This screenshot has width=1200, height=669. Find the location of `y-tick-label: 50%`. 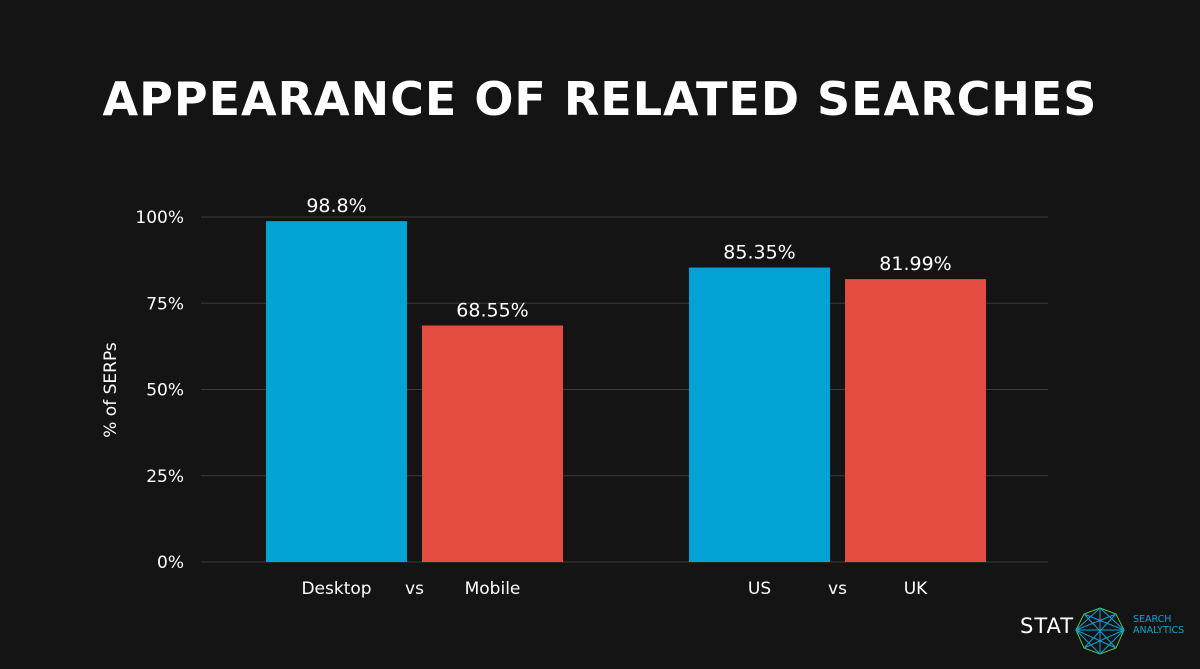

y-tick-label: 50% is located at coordinates (165, 391).